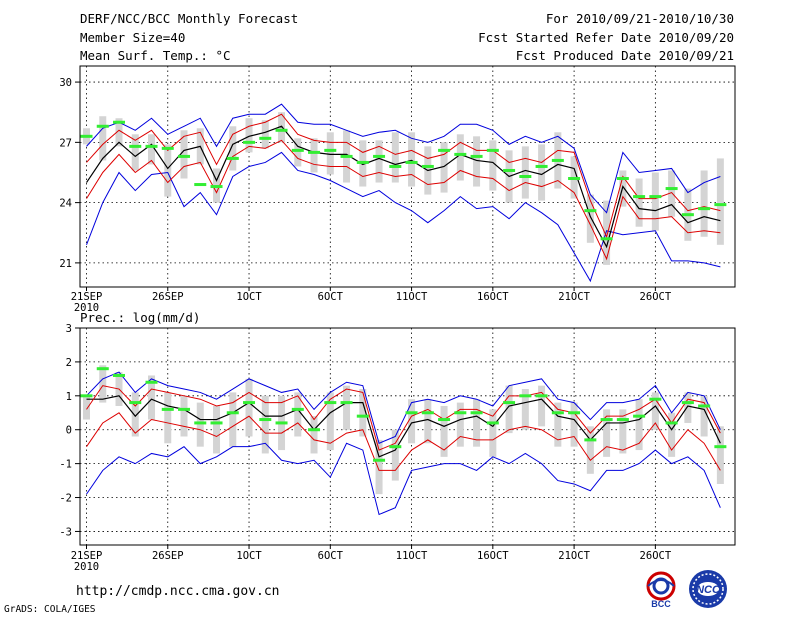 The height and width of the screenshot is (618, 800). I want to click on ncc-logo-label: NCC, so click(708, 590).